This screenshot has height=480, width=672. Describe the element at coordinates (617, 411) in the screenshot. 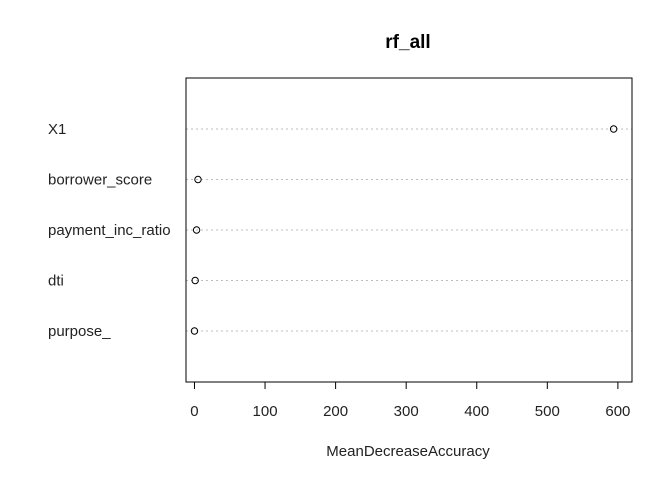

I see `x-tick-label: 600` at that location.